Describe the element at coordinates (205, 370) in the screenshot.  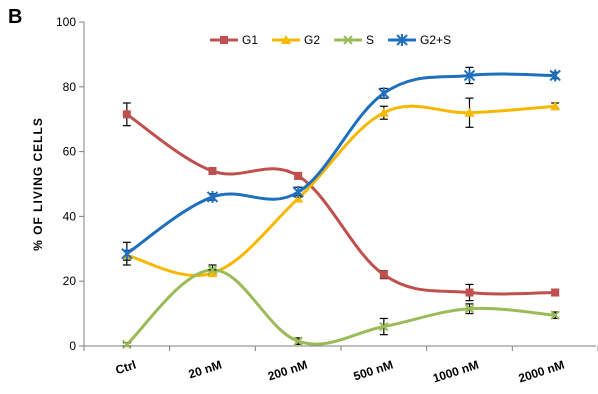
I see `x-tick-label: 20 nM` at that location.